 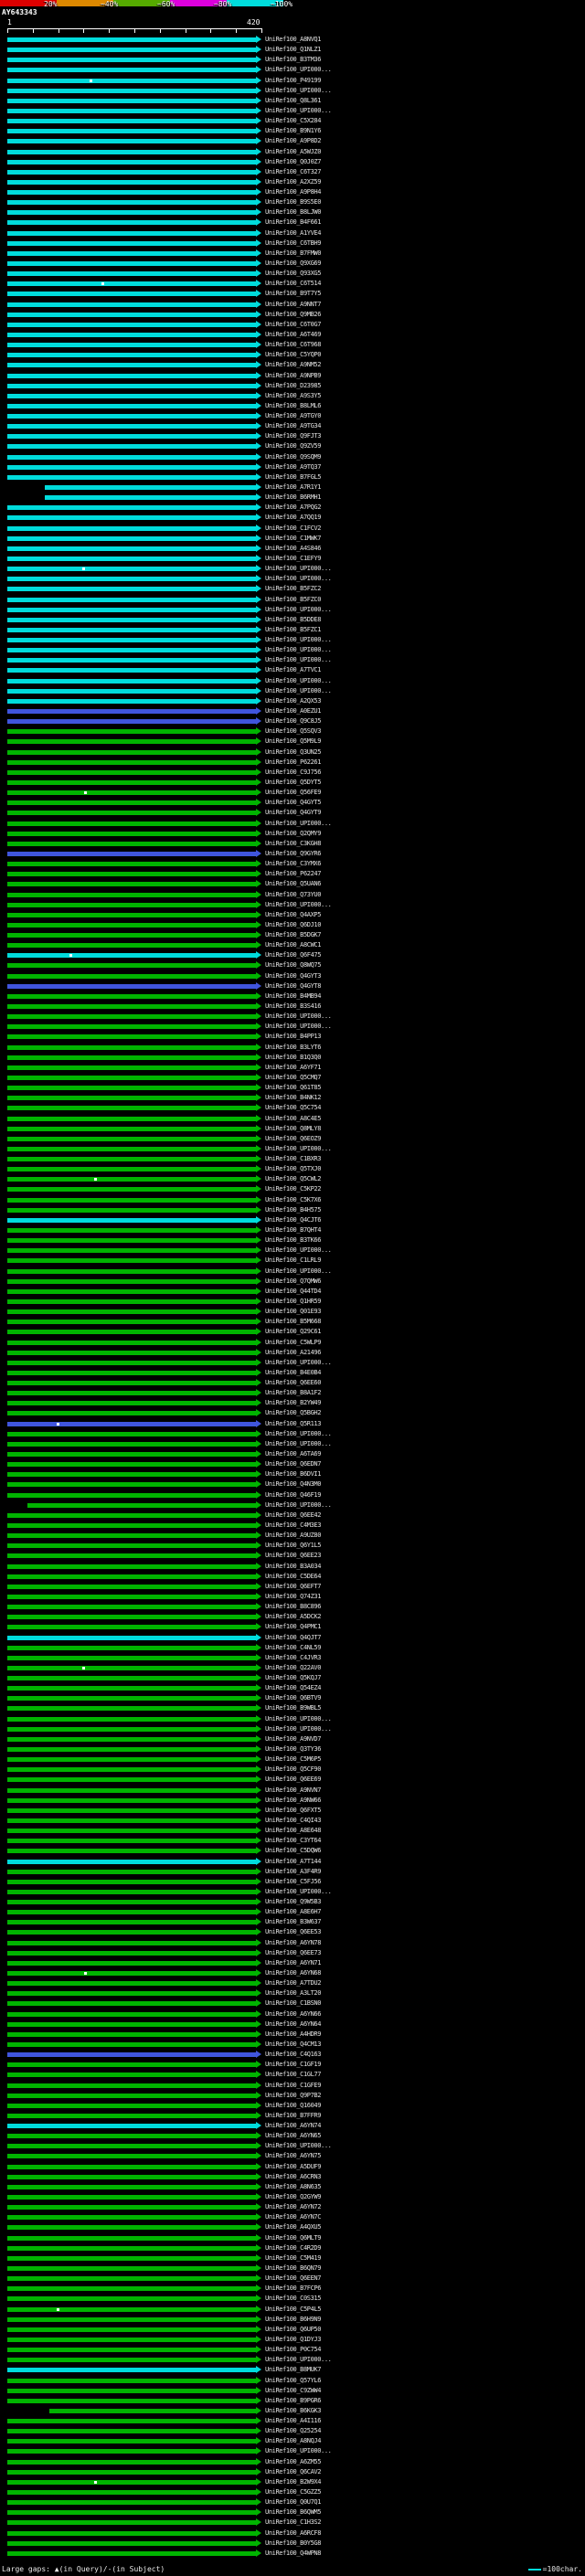 What do you see at coordinates (294, 1596) in the screenshot?
I see `hit-label: UniRef100_Q74Z31` at bounding box center [294, 1596].